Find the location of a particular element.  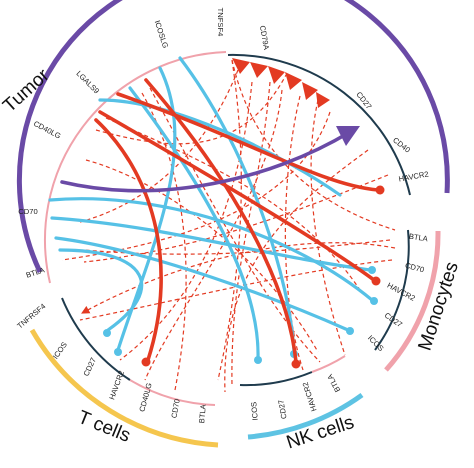

gene-label-havcr2-t: HAVCR2 is located at coordinates (116, 385).